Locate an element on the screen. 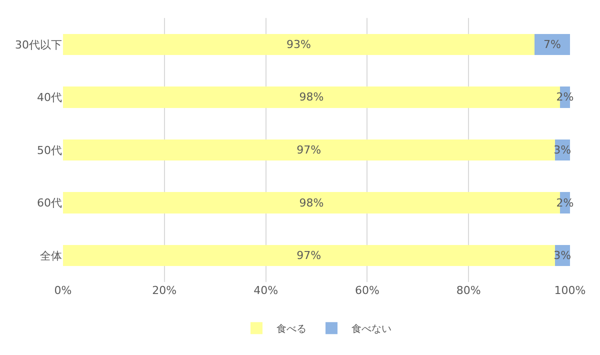 The height and width of the screenshot is (355, 600). x-tick-label: 0% is located at coordinates (63, 290).